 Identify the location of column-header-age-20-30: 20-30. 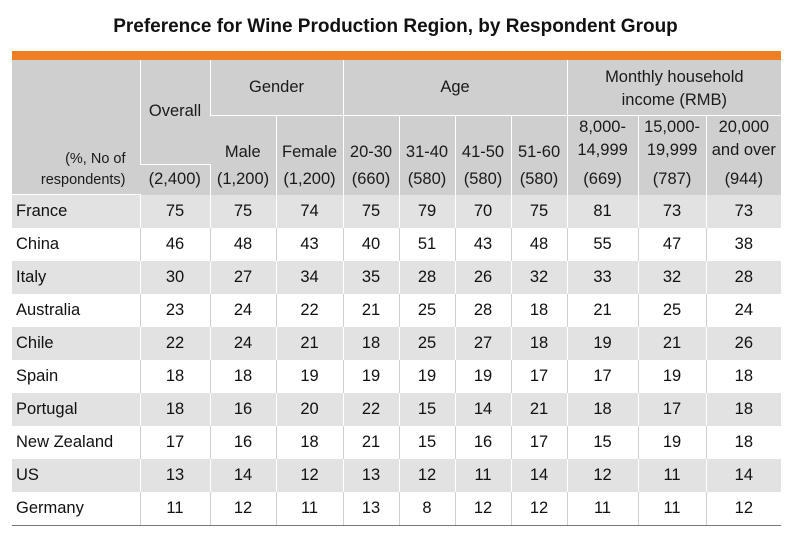
(371, 139).